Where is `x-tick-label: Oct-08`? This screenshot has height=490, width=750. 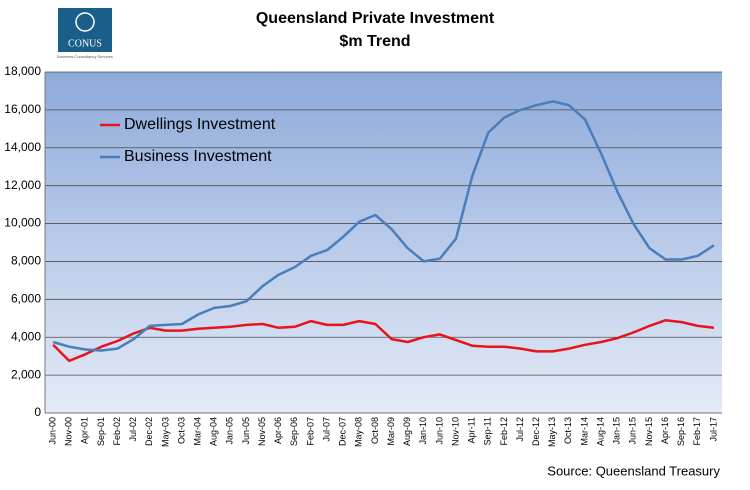 x-tick-label: Oct-08 is located at coordinates (375, 430).